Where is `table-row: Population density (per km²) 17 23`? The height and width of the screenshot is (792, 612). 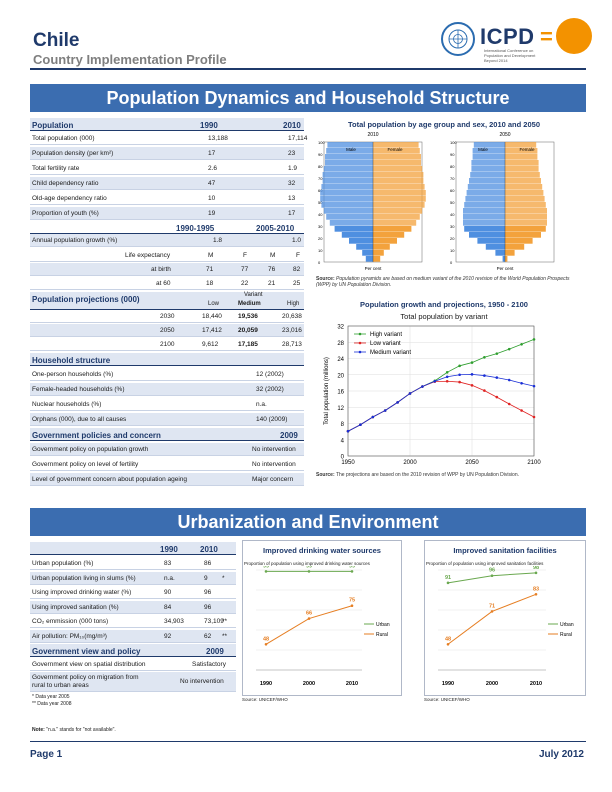
table-row: Population density (per km²) 17 23 is located at coordinates (167, 153).